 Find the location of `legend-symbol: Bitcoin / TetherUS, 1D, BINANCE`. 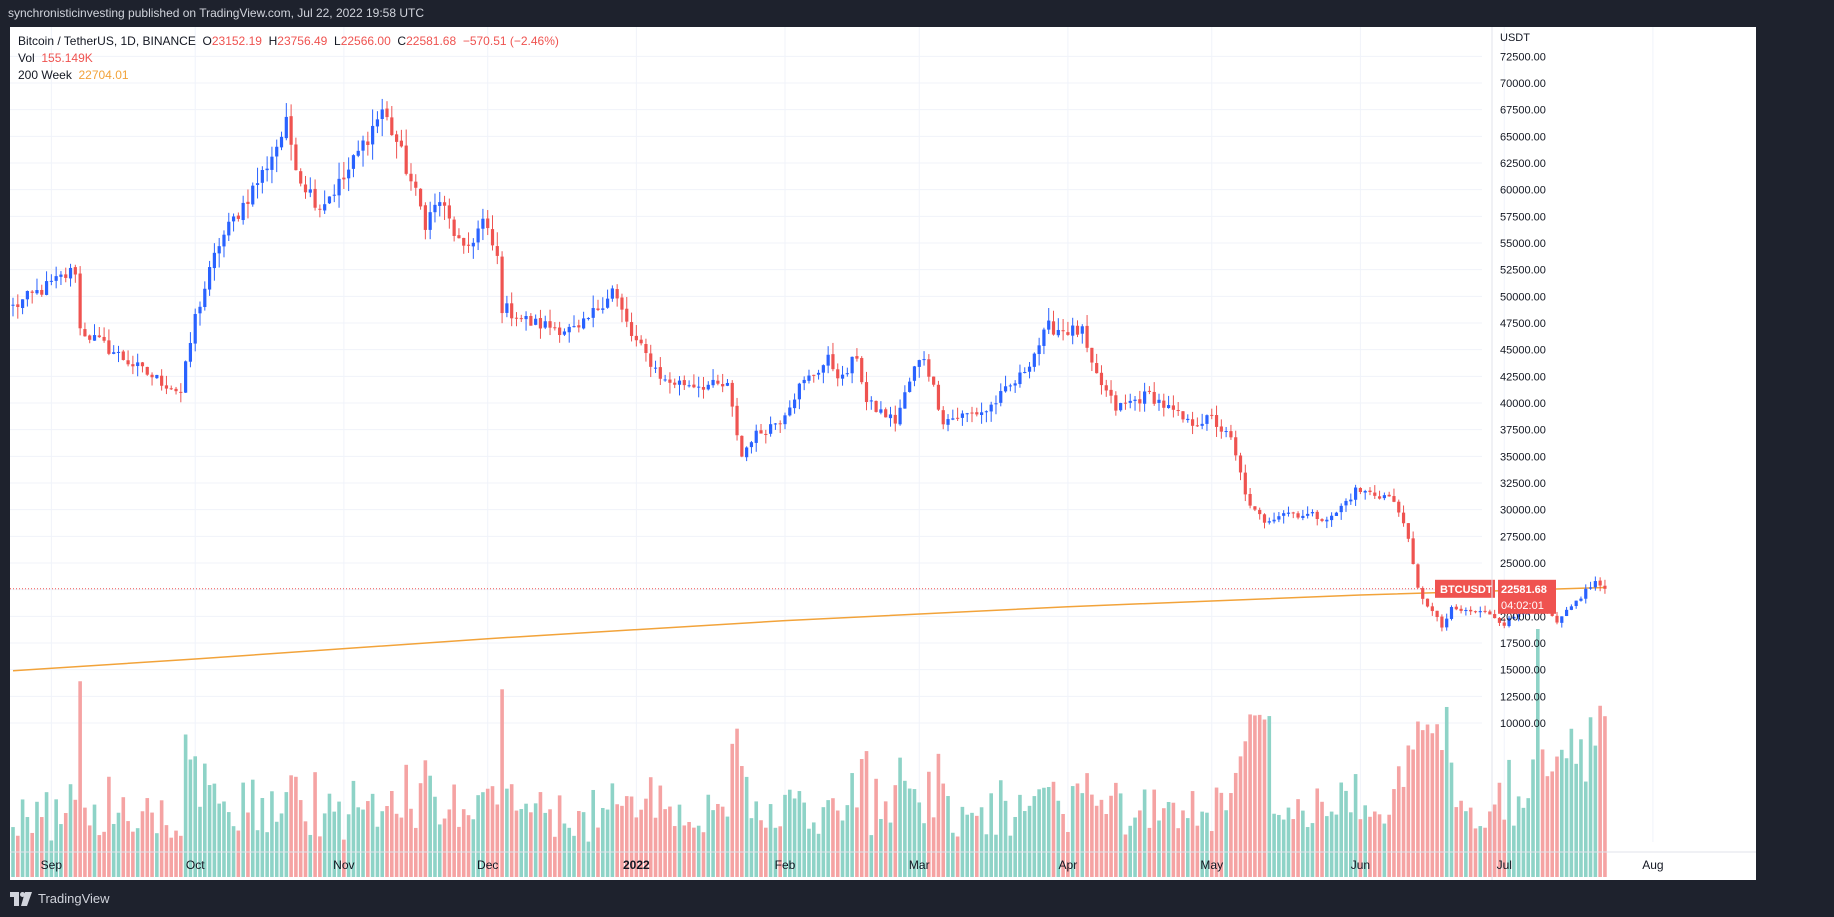

legend-symbol: Bitcoin / TetherUS, 1D, BINANCE is located at coordinates (107, 41).